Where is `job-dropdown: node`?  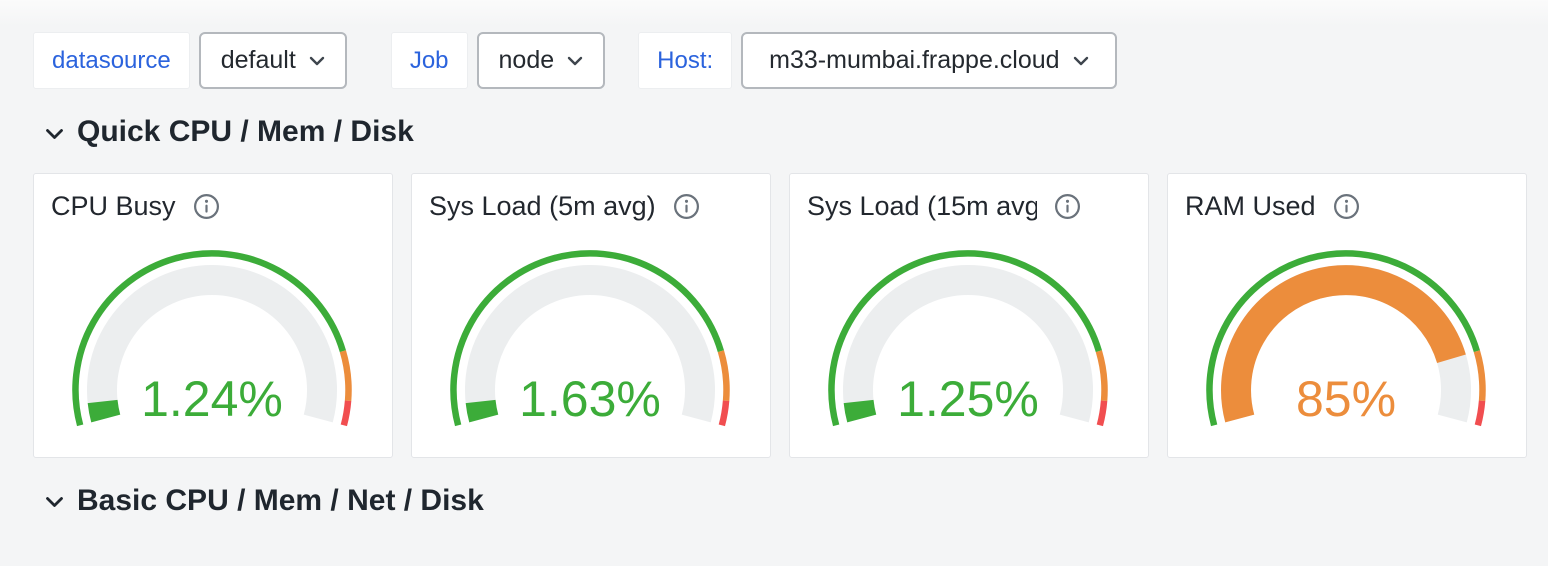
job-dropdown: node is located at coordinates (541, 60).